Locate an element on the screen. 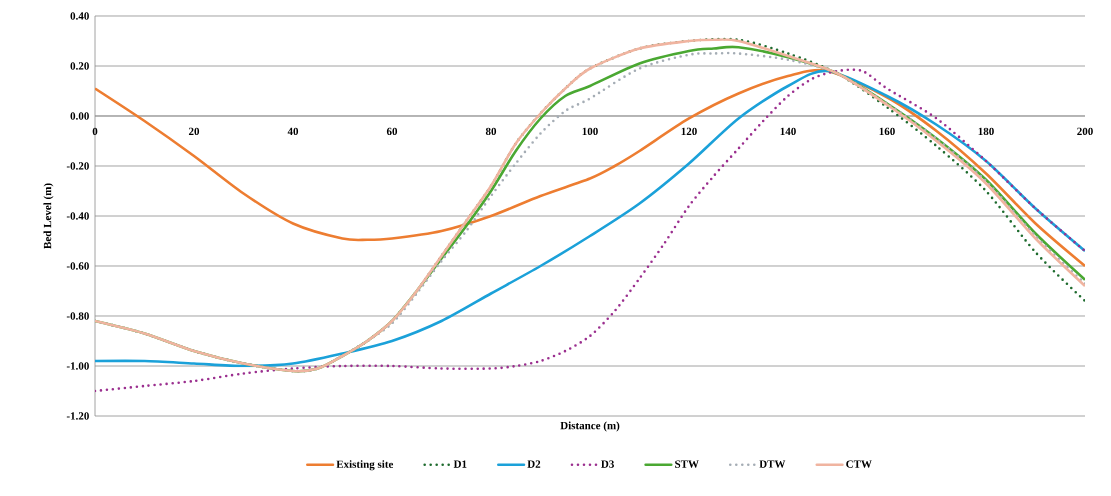 Image resolution: width=1111 pixels, height=496 pixels. y-tick-label: 0.40 is located at coordinates (79, 16).